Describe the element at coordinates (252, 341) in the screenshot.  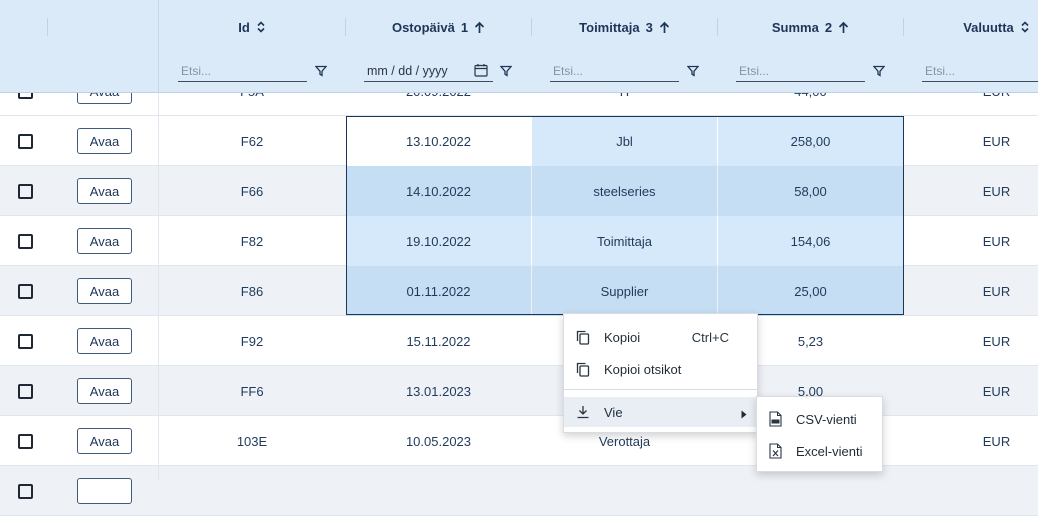
I see `id-cell: F92` at that location.